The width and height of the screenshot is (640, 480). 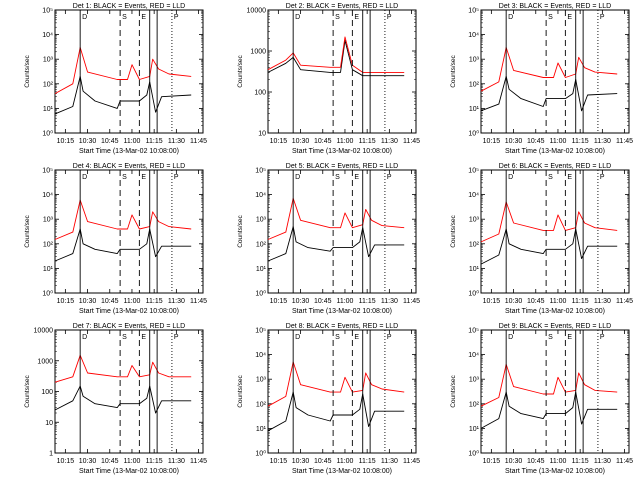 What do you see at coordinates (257, 11) in the screenshot?
I see `y-tick-label: 10000` at bounding box center [257, 11].